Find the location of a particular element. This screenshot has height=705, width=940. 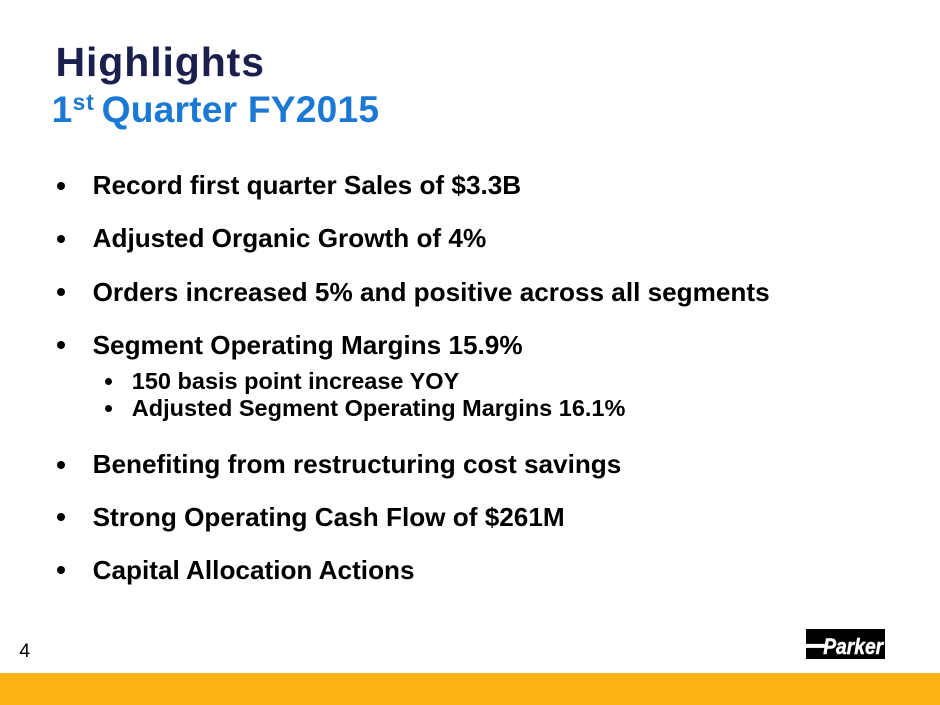

svg-text: Parker is located at coordinates (853, 646).